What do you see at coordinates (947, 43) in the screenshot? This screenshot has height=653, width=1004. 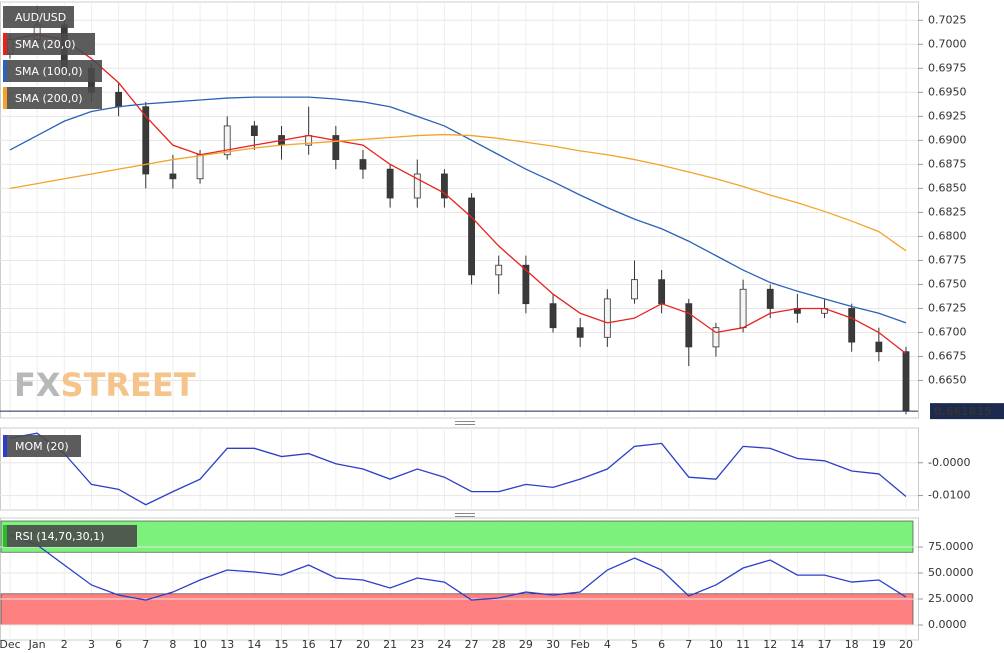 I see `y-tick-label: 0.7000` at bounding box center [947, 43].